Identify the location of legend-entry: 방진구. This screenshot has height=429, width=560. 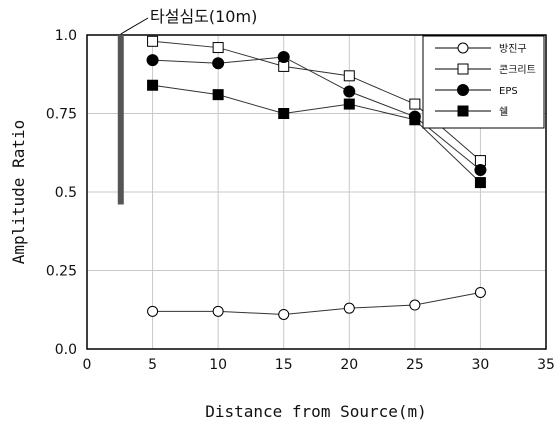
(481, 48).